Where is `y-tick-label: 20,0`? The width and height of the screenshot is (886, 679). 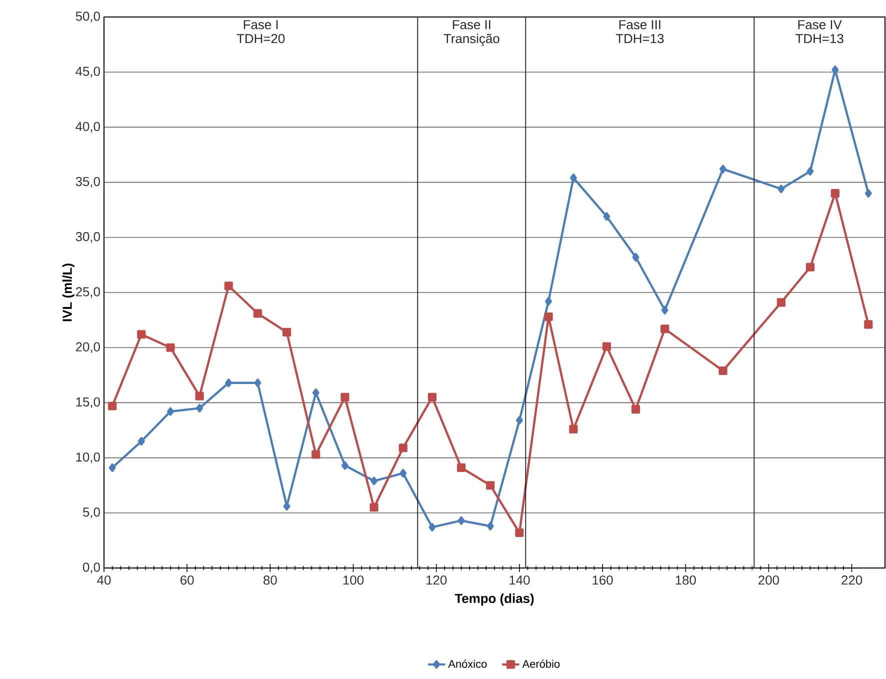 y-tick-label: 20,0 is located at coordinates (88, 347).